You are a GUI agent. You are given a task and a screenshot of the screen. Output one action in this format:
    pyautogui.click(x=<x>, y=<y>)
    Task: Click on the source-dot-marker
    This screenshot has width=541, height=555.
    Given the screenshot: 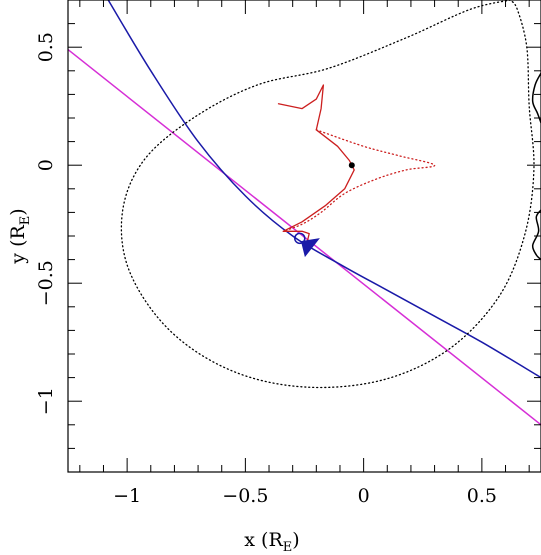 What is the action you would take?
    pyautogui.click(x=351, y=165)
    